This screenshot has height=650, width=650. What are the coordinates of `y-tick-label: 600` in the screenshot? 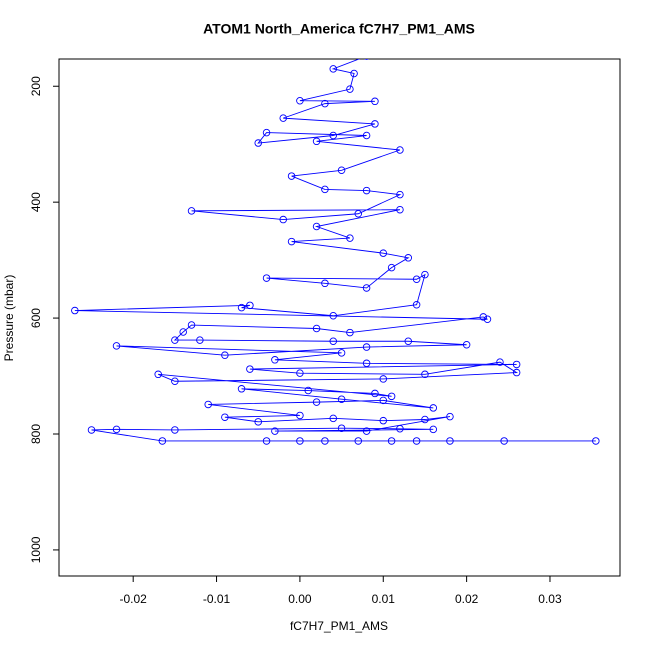 It's located at (36, 318).